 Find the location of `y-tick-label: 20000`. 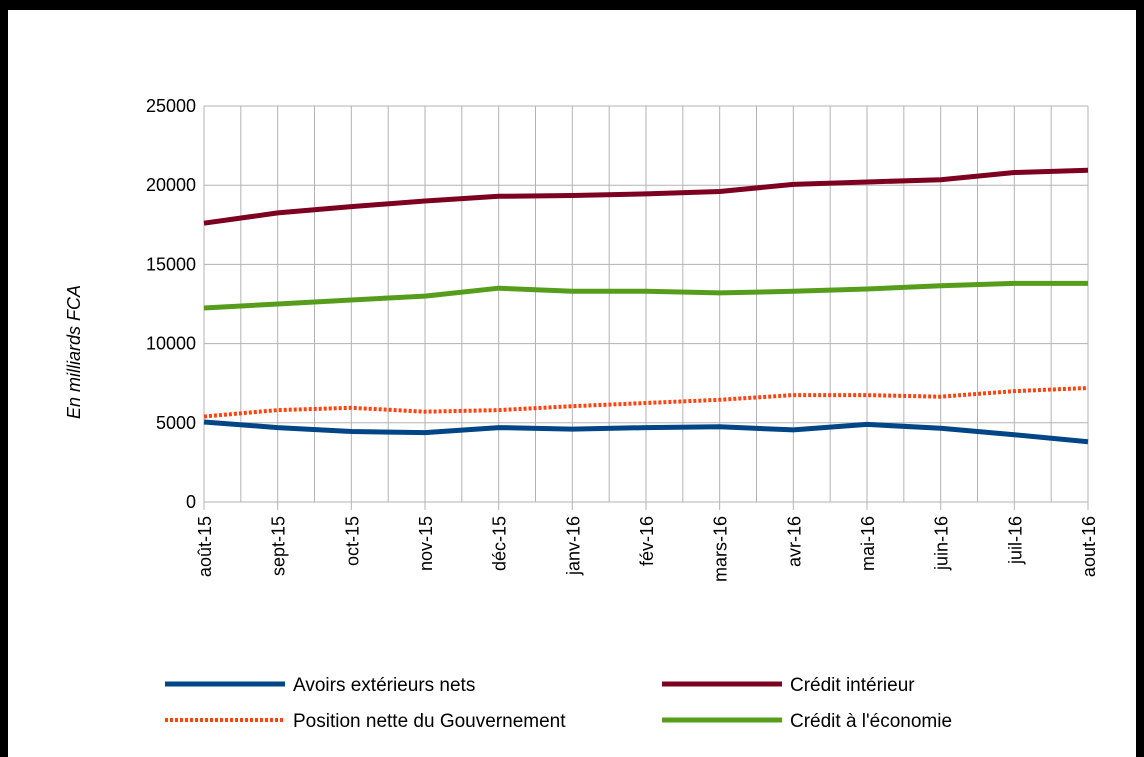

y-tick-label: 20000 is located at coordinates (171, 185).